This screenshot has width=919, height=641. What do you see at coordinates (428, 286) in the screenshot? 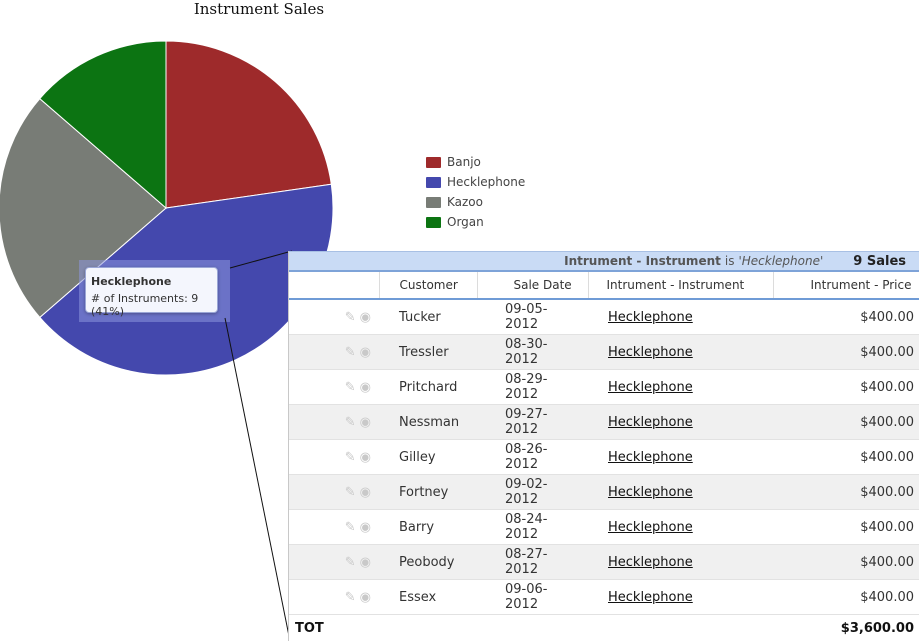
I see `column-header-customer: Customer` at bounding box center [428, 286].